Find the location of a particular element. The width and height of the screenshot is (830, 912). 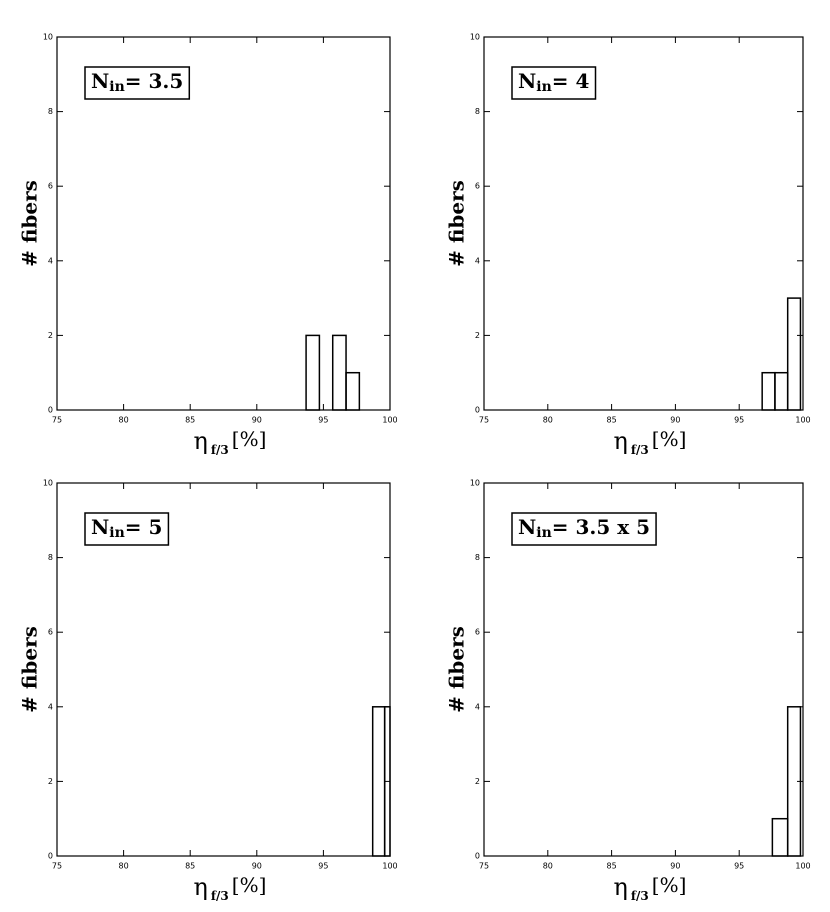

annotation-rest: = 4 is located at coordinates (571, 81).